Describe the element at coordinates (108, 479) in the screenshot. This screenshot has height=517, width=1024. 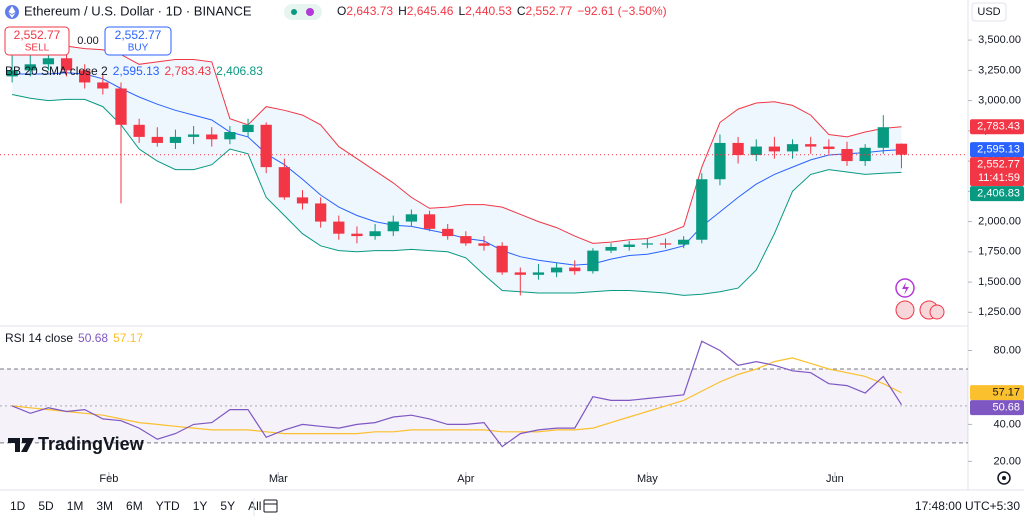
I see `x-tick-label: Feb` at that location.